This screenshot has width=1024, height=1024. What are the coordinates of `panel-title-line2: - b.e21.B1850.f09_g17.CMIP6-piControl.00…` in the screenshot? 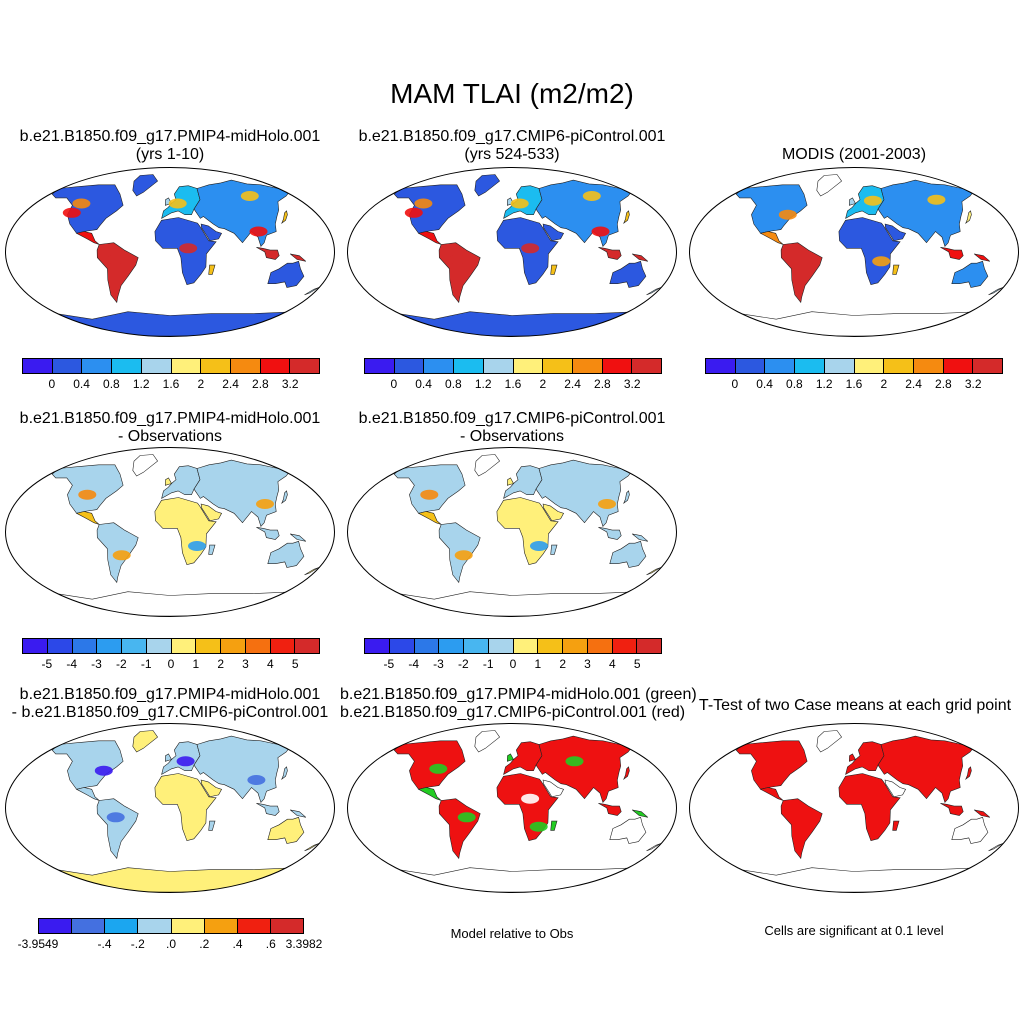 It's located at (170, 712).